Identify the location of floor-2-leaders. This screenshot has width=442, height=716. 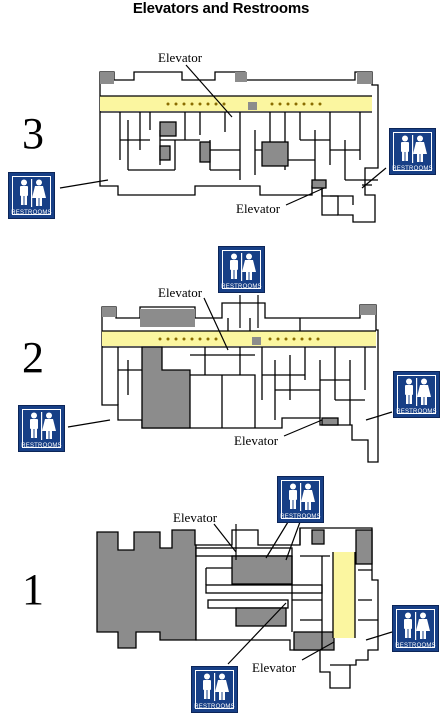
(230, 366).